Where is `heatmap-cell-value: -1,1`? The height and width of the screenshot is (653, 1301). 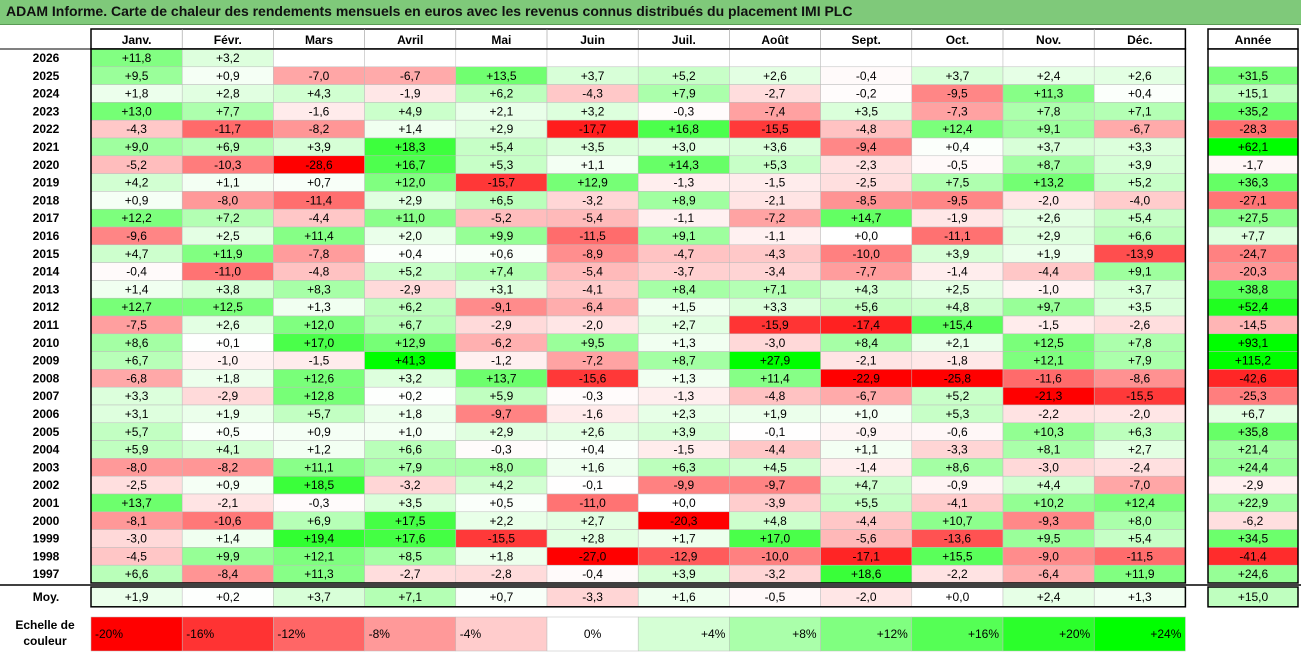
heatmap-cell-value: -1,1 is located at coordinates (775, 236).